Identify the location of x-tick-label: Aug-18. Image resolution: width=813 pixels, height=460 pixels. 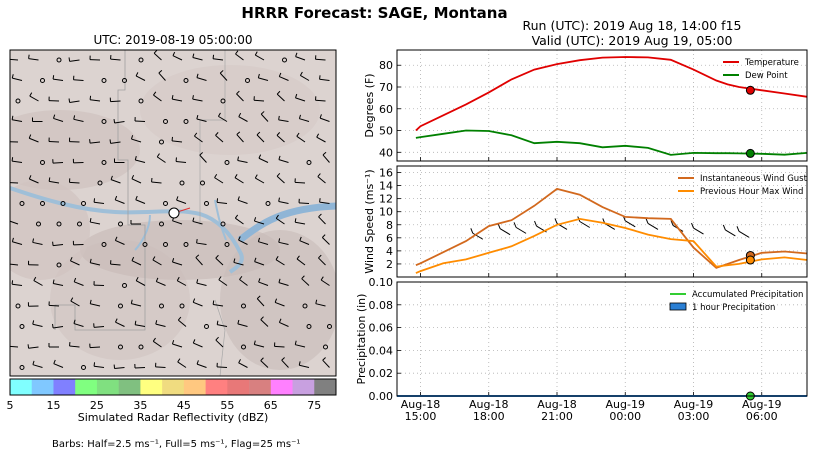
(488, 404).